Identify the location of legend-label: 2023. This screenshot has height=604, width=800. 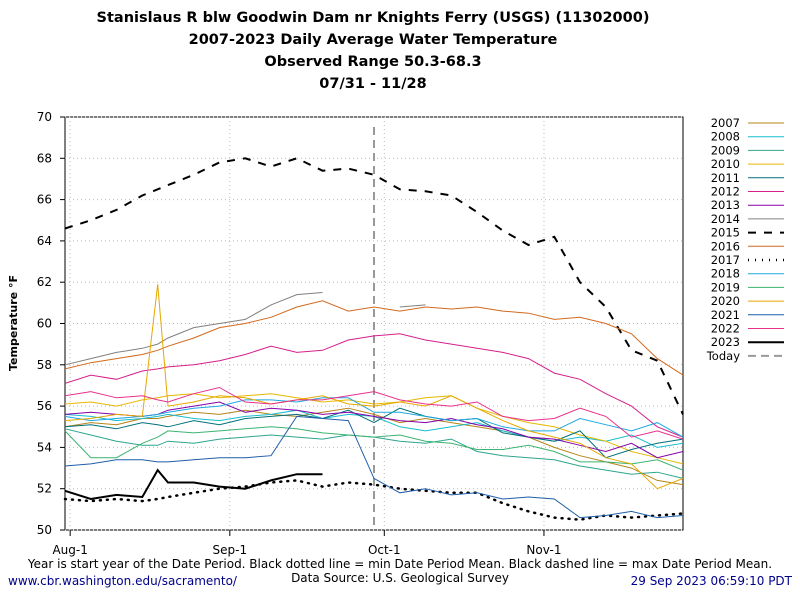
(725, 342).